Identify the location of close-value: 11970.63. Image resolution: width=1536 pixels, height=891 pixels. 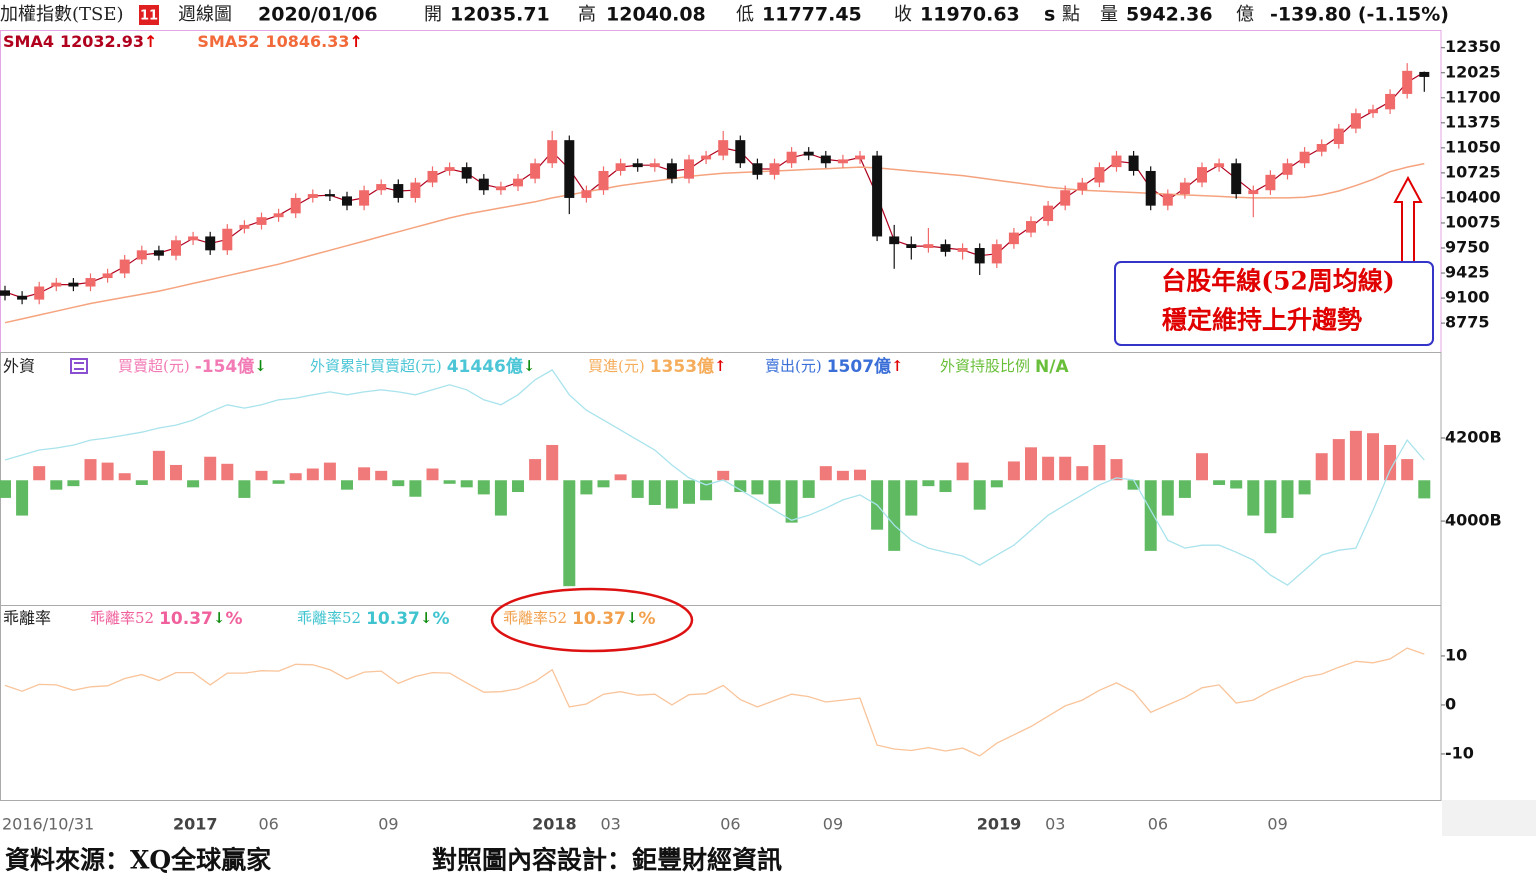
(970, 15).